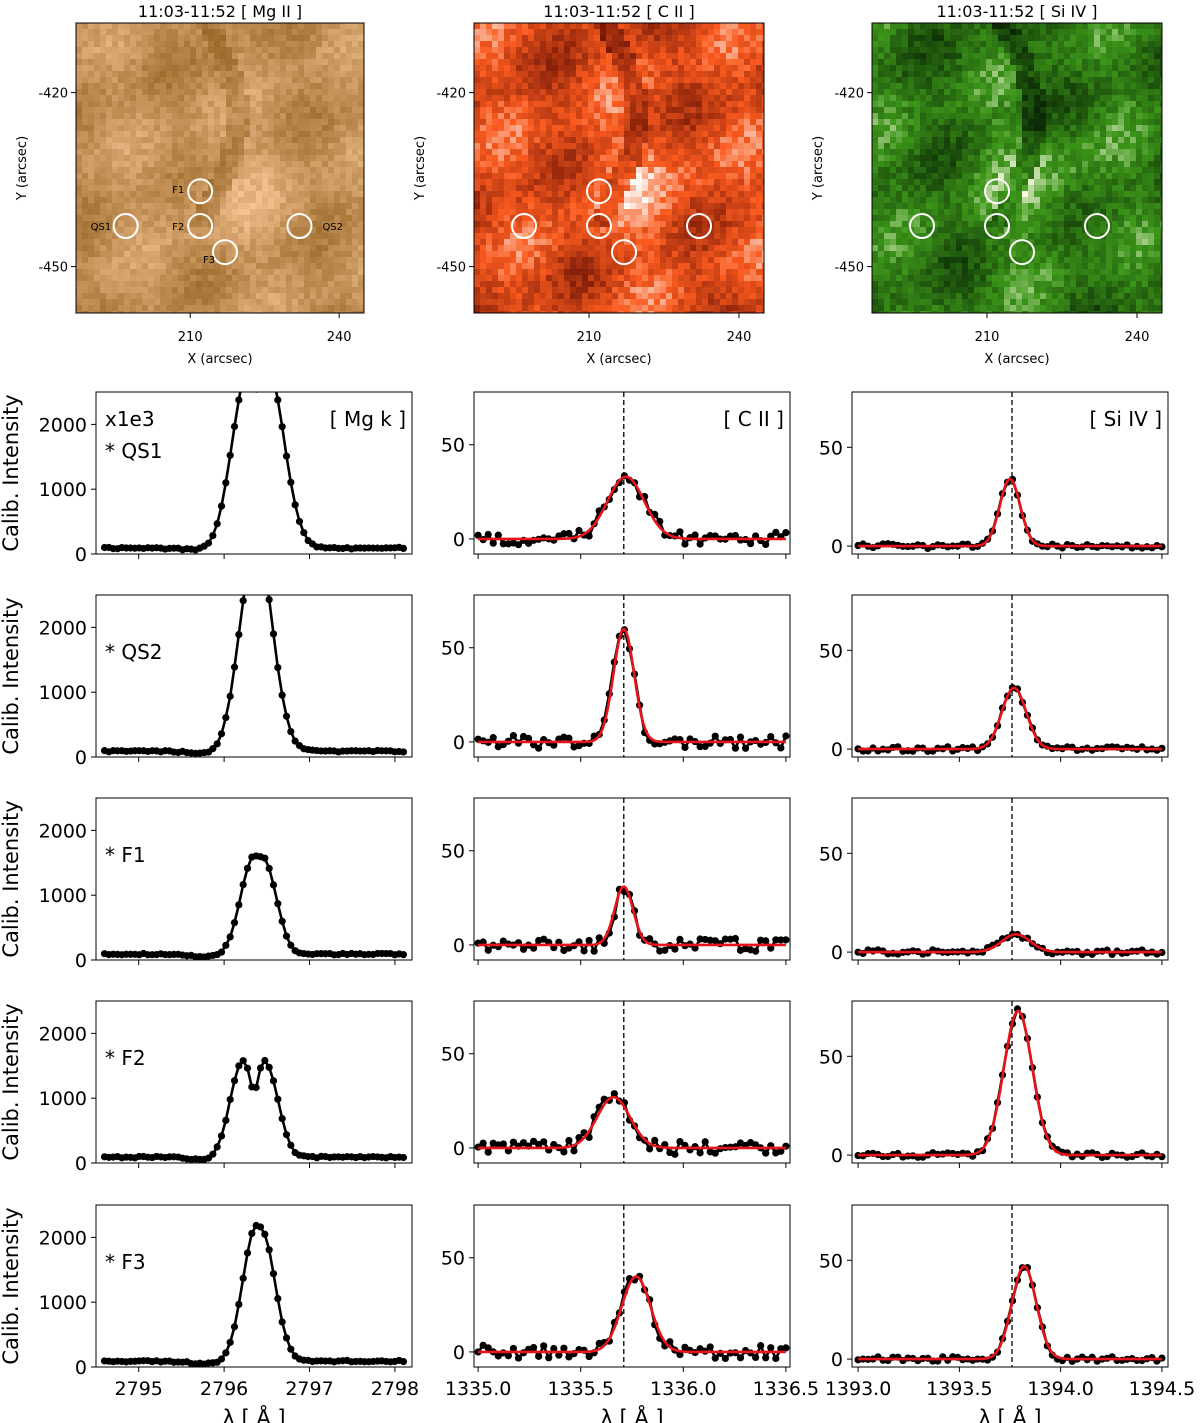 The height and width of the screenshot is (1423, 1200). What do you see at coordinates (599, 191) in the screenshot?
I see `region-circle-f1` at bounding box center [599, 191].